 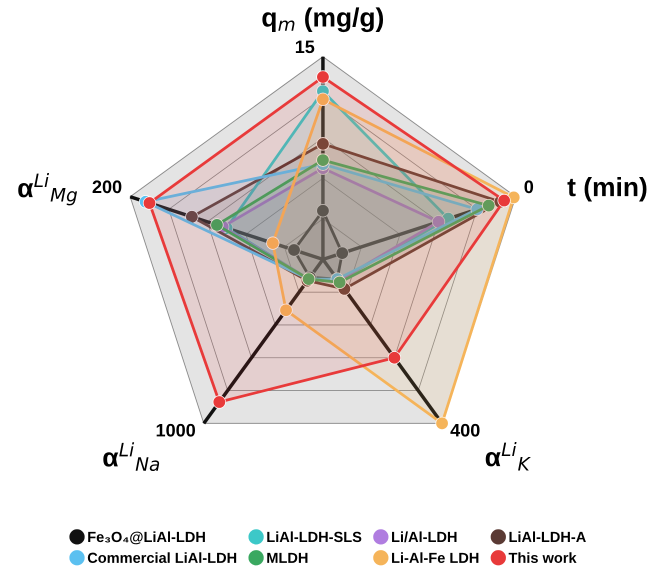 I want to click on legend-label: This work, so click(x=542, y=557).